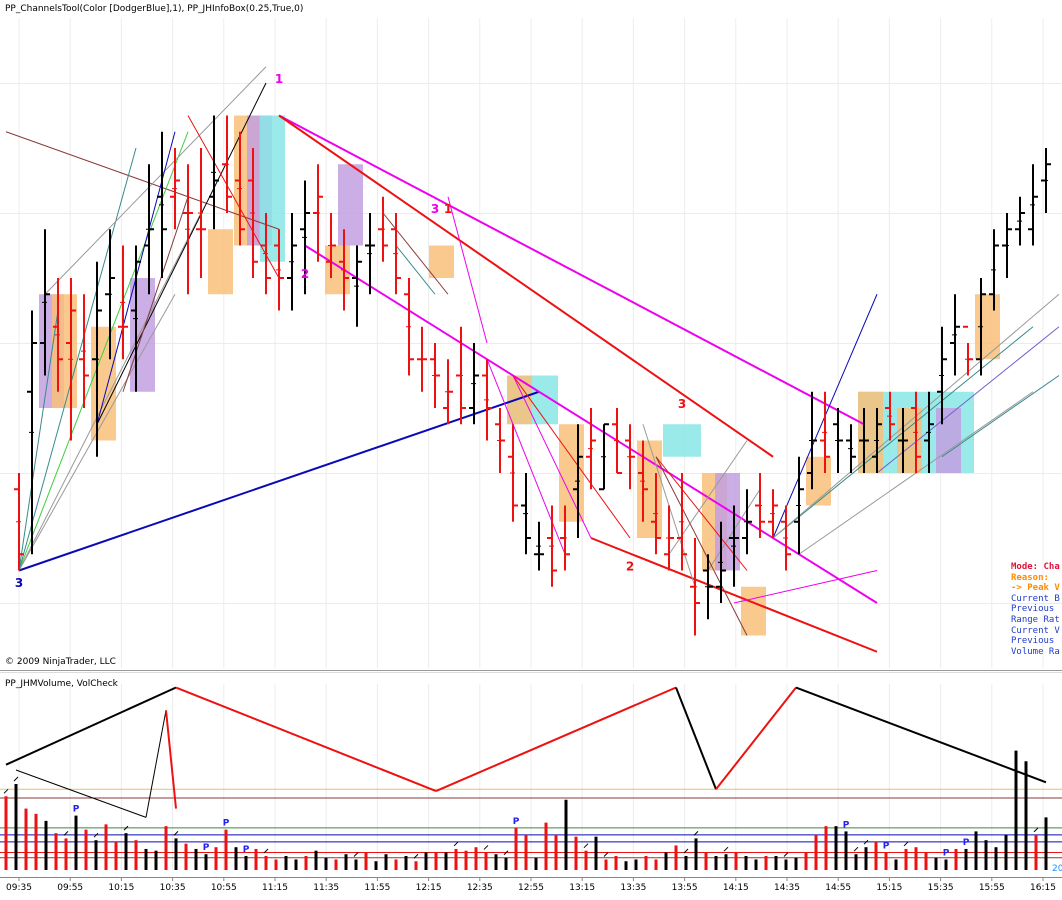 The image size is (1062, 900). What do you see at coordinates (992, 888) in the screenshot?
I see `x-tick-label: 15:55` at bounding box center [992, 888].